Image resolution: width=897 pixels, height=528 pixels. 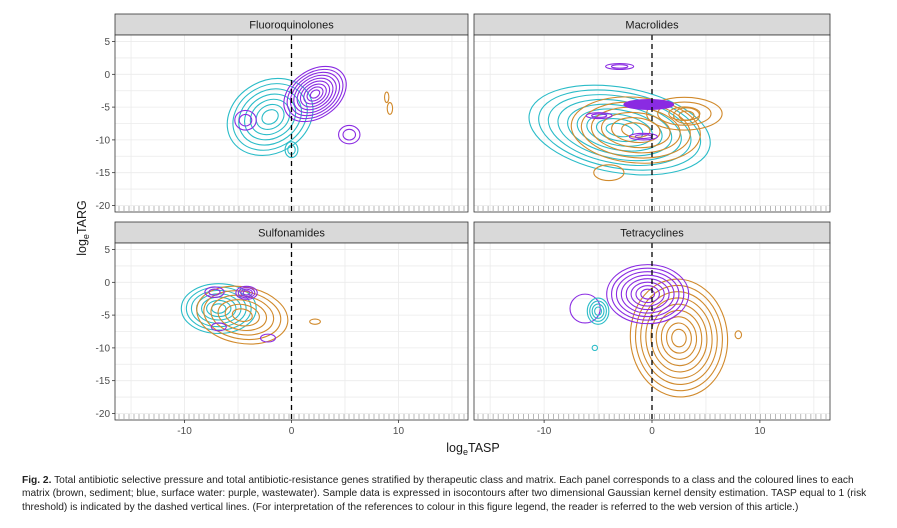 What do you see at coordinates (652, 26) in the screenshot?
I see `panel-title: Macrolides` at bounding box center [652, 26].